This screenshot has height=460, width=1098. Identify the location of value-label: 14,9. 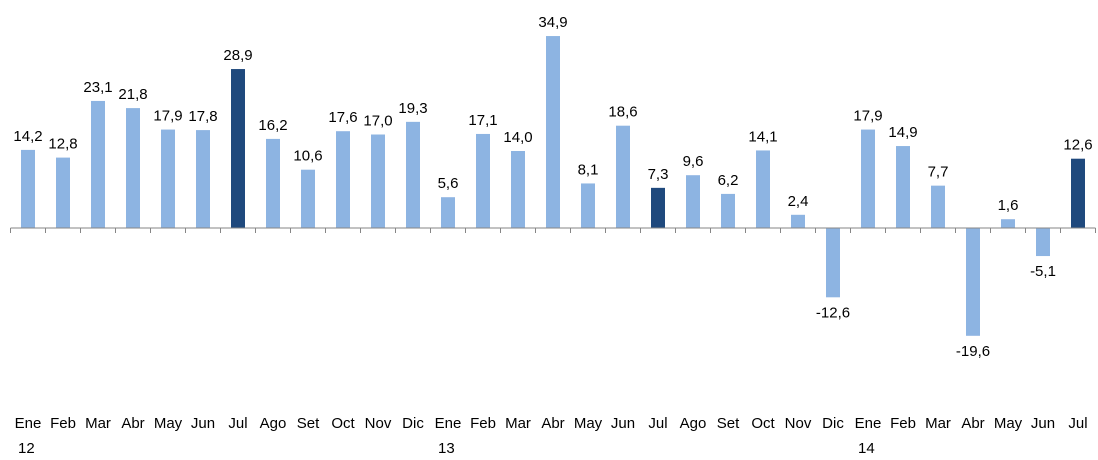
(902, 132).